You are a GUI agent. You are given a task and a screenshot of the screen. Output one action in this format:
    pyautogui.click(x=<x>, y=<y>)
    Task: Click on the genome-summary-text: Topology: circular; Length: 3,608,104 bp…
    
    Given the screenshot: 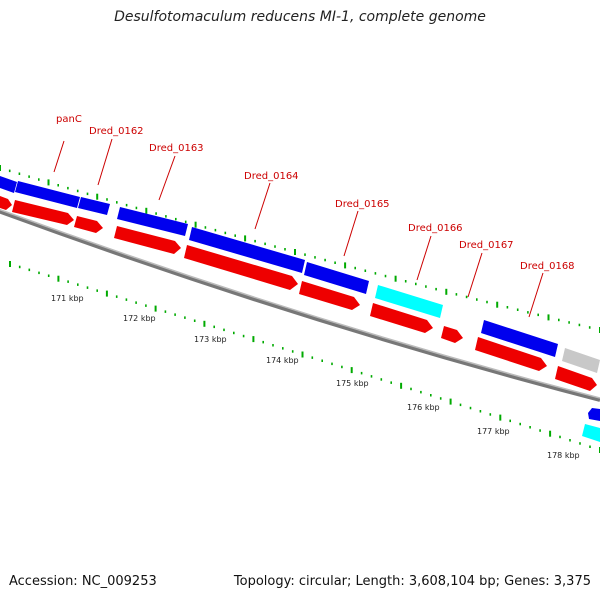 What is the action you would take?
    pyautogui.click(x=412, y=581)
    